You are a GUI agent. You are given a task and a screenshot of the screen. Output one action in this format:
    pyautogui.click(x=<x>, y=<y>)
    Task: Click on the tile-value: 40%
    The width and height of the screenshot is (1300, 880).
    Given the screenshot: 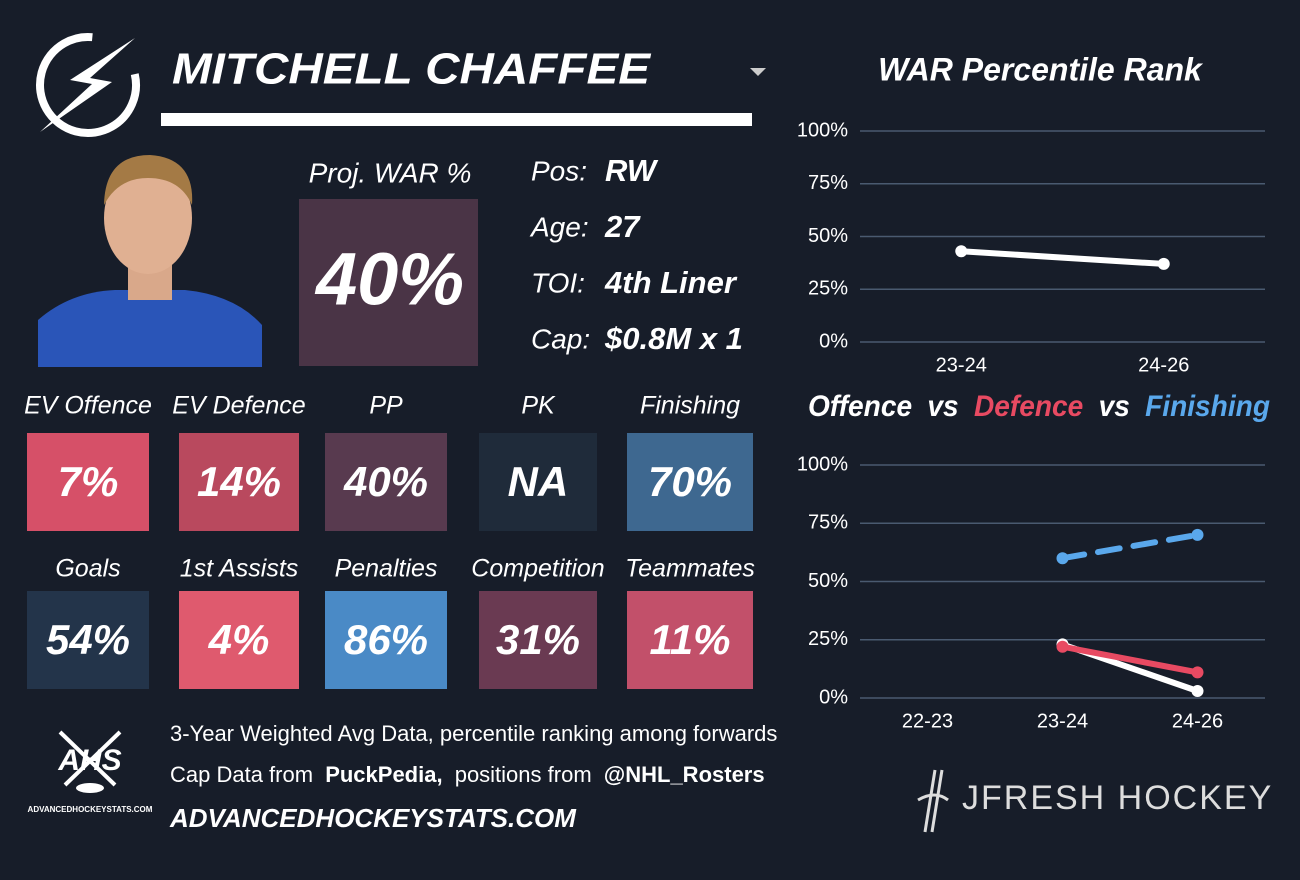 What is the action you would take?
    pyautogui.click(x=385, y=481)
    